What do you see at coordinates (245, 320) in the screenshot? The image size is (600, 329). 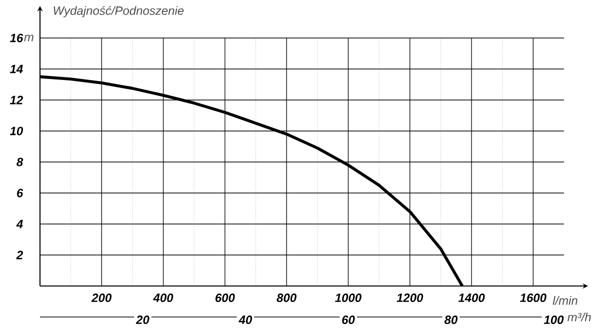 I see `x2-tick-label: 40` at bounding box center [245, 320].